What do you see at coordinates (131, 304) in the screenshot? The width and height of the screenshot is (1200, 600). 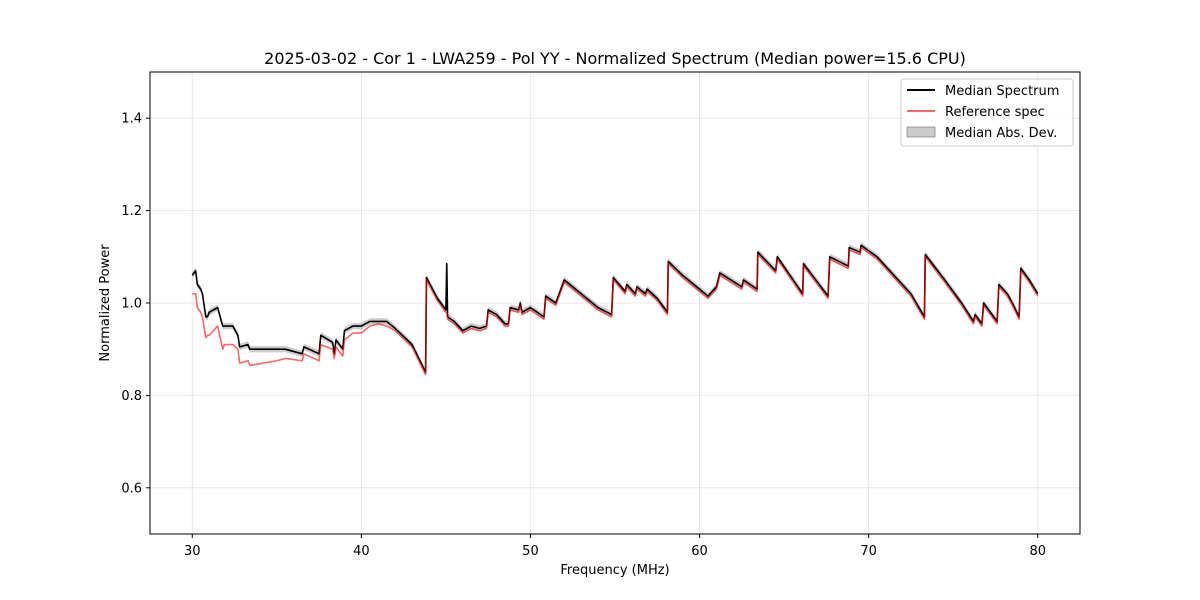 I see `y-tick-label: 1.0` at bounding box center [131, 304].